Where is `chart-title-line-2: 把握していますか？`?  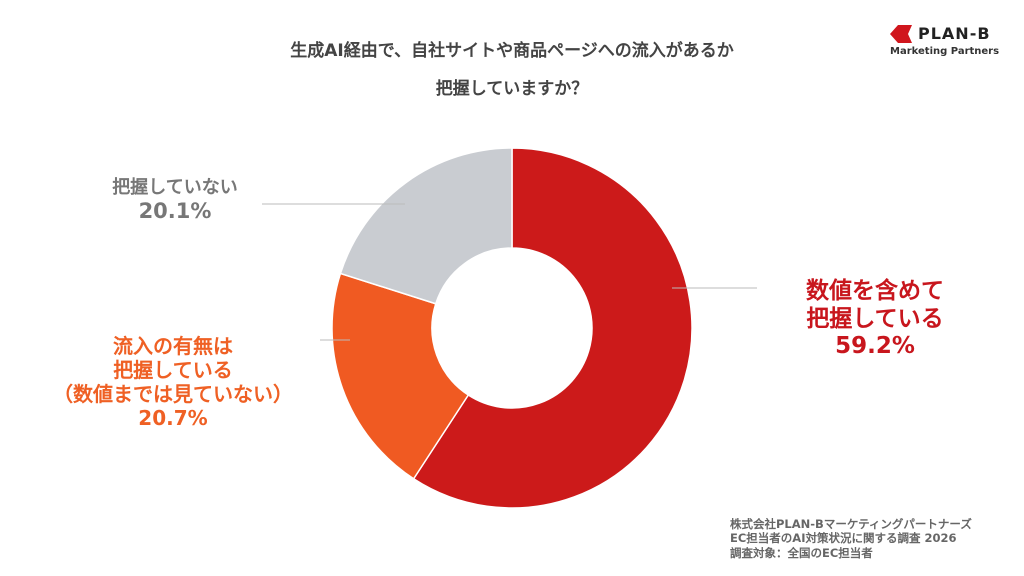 chart-title-line-2: 把握していますか？ is located at coordinates (512, 89).